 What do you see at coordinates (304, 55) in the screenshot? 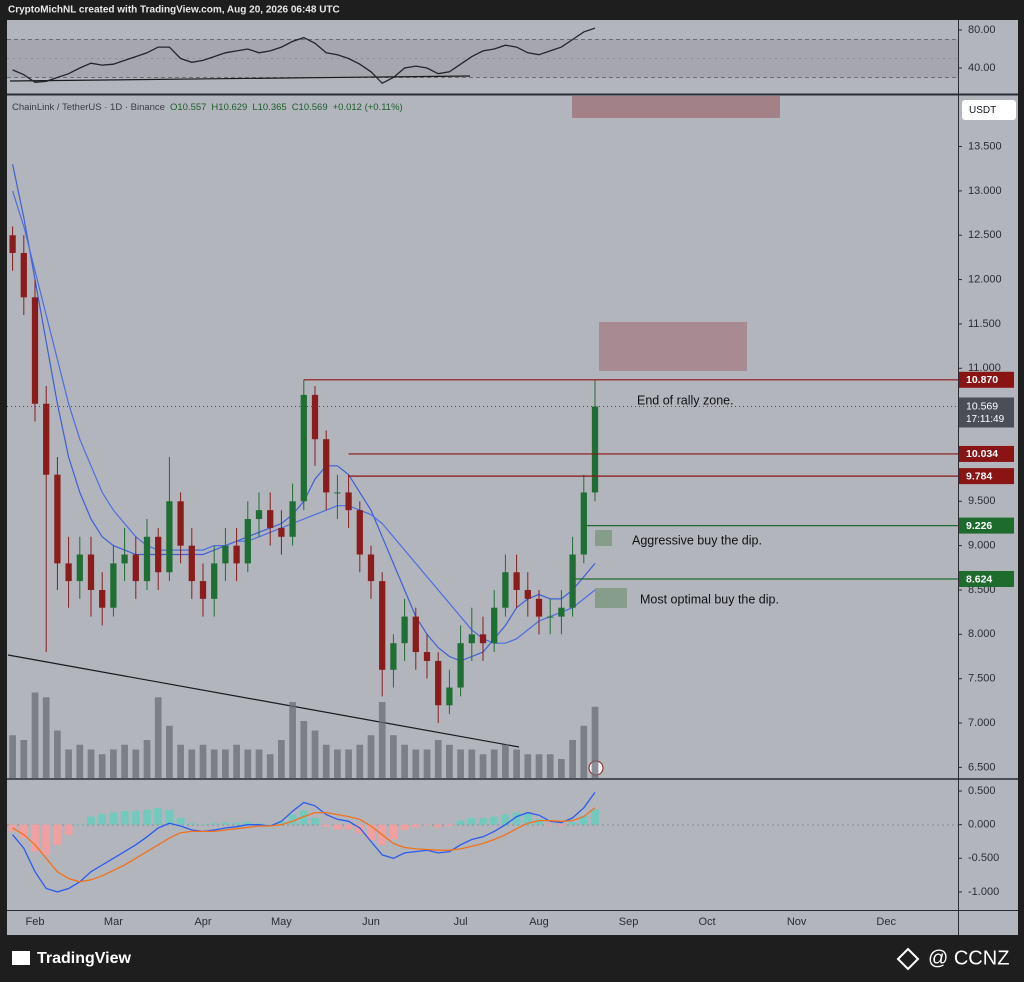
I see `series-line` at bounding box center [304, 55].